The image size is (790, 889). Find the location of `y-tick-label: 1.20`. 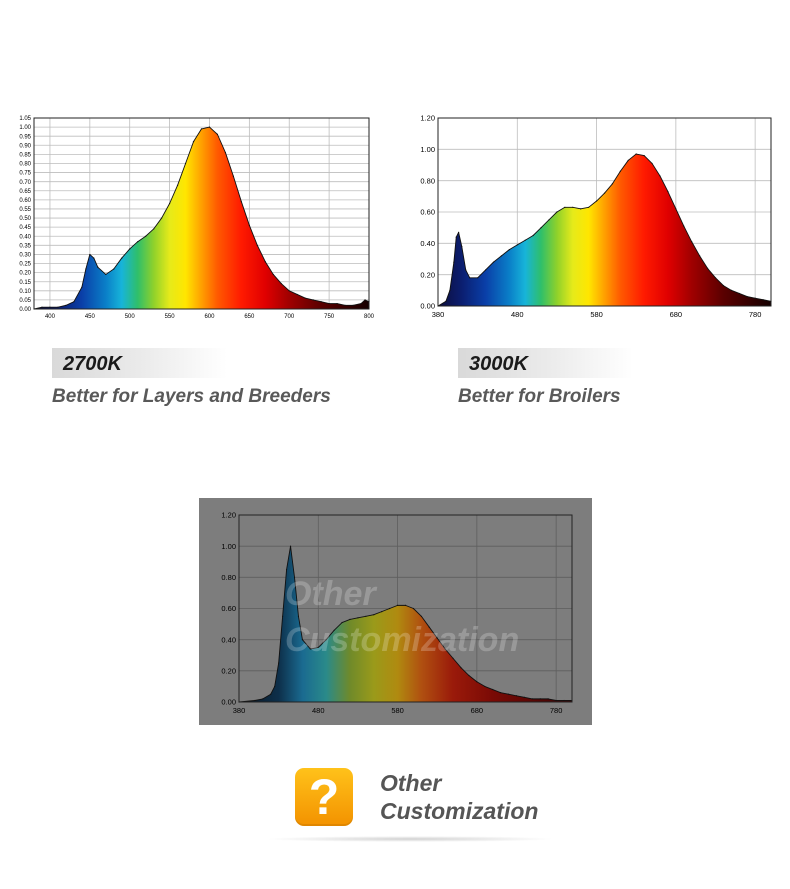

y-tick-label: 1.20 is located at coordinates (427, 118).